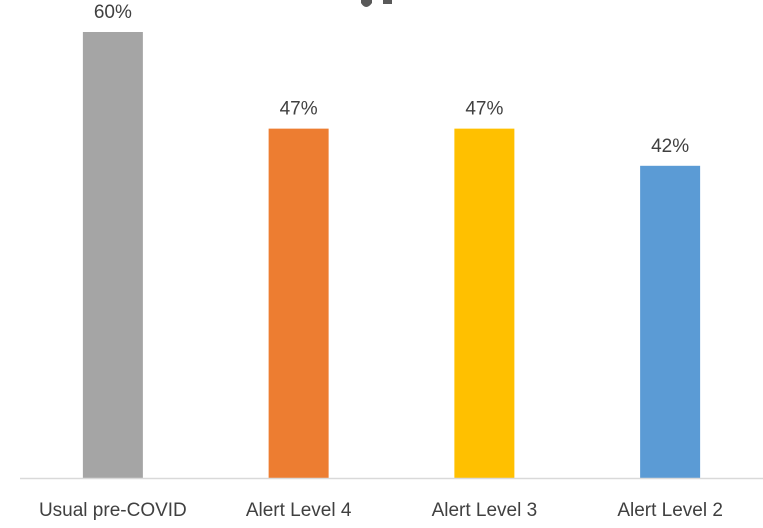 This screenshot has height=528, width=763. Describe the element at coordinates (376, 3) in the screenshot. I see `clipped-title-fragment` at that location.